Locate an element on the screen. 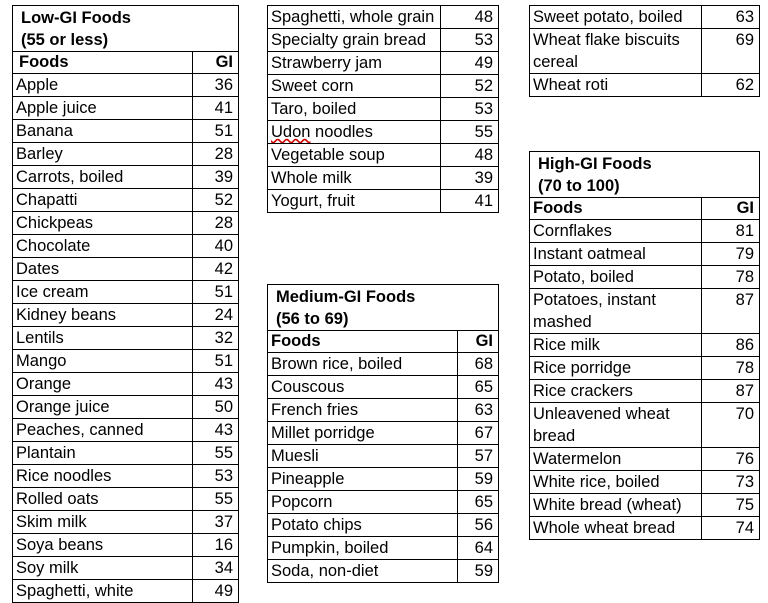 The image size is (768, 603). gi-value-cell: 36 is located at coordinates (215, 85).